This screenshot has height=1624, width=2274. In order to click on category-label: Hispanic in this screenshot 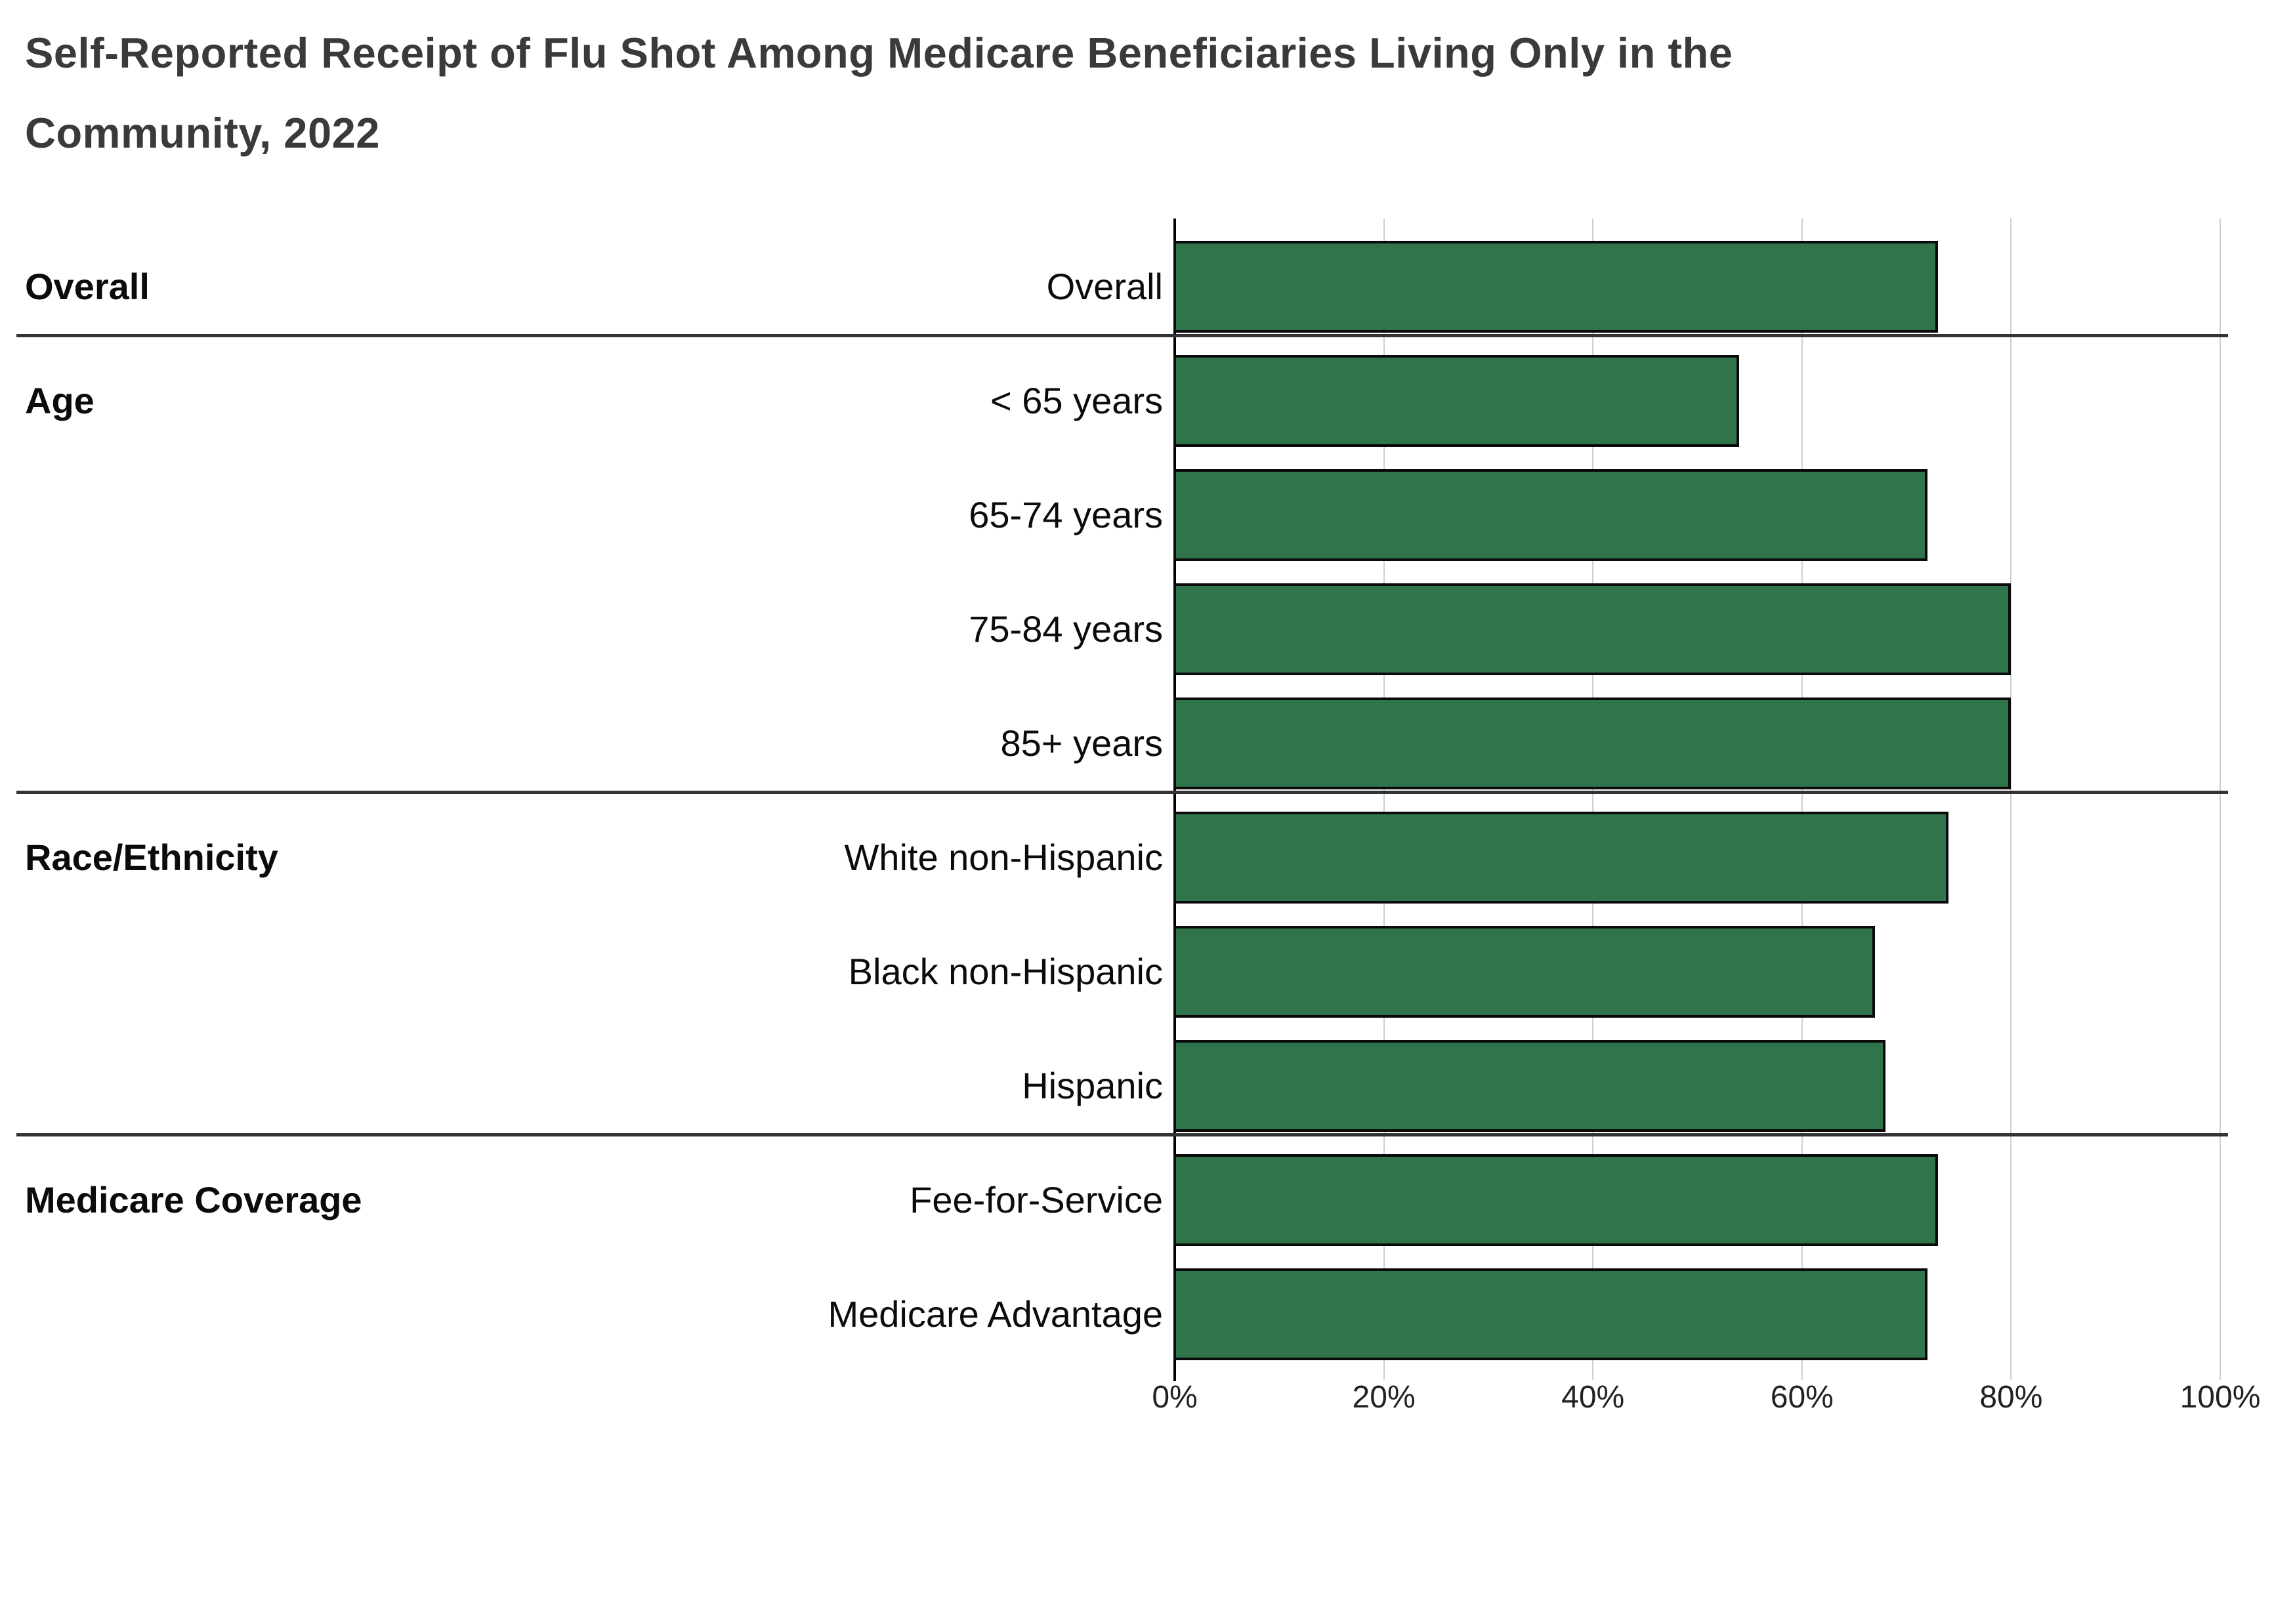, I will do `click(1092, 1085)`.